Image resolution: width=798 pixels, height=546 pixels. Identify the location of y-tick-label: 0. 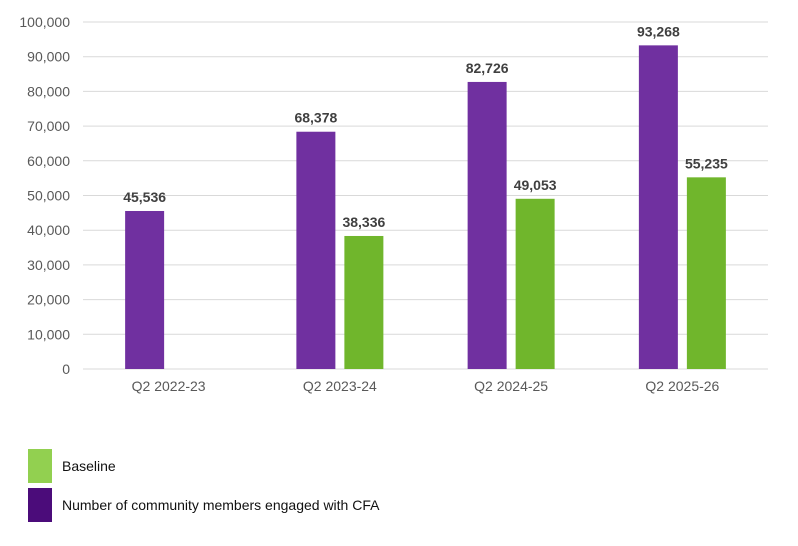
(66, 369).